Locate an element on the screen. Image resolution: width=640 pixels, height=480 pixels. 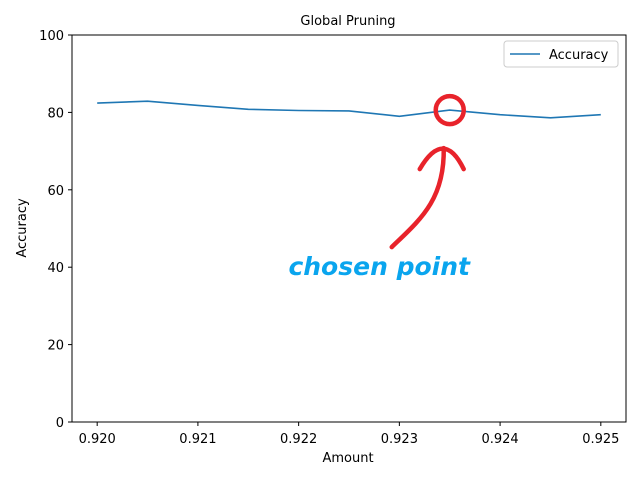
series-line-accuracy is located at coordinates (349, 109).